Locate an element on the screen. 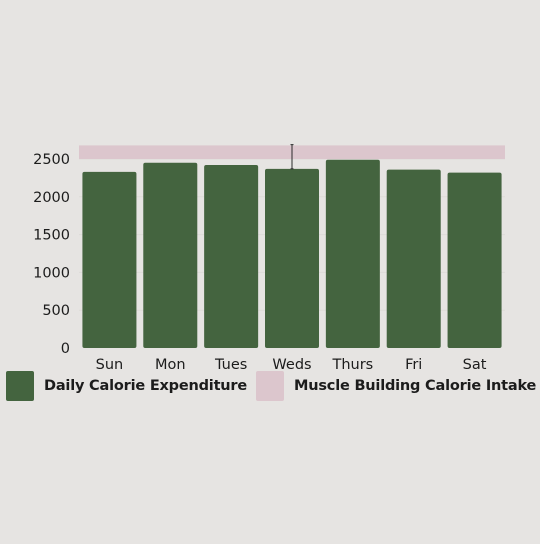 The width and height of the screenshot is (540, 544). error-bar-layer is located at coordinates (292, 157).